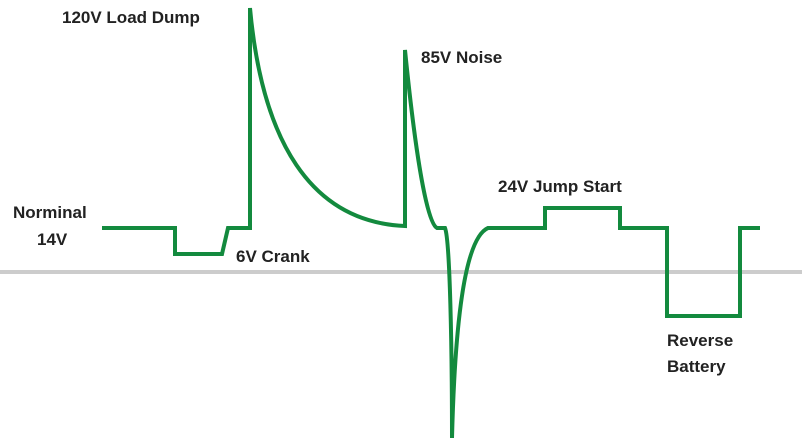  What do you see at coordinates (273, 256) in the screenshot?
I see `label-crank: 6V Crank` at bounding box center [273, 256].